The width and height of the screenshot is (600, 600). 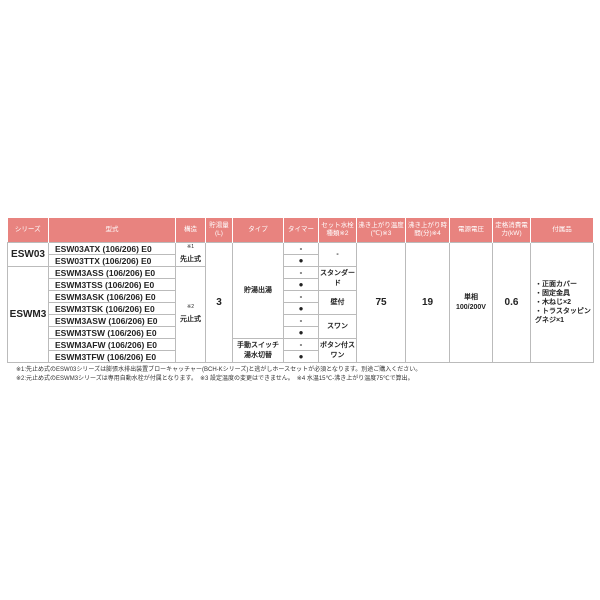 I want to click on header-capacity: 貯湯量(L), so click(x=219, y=230).